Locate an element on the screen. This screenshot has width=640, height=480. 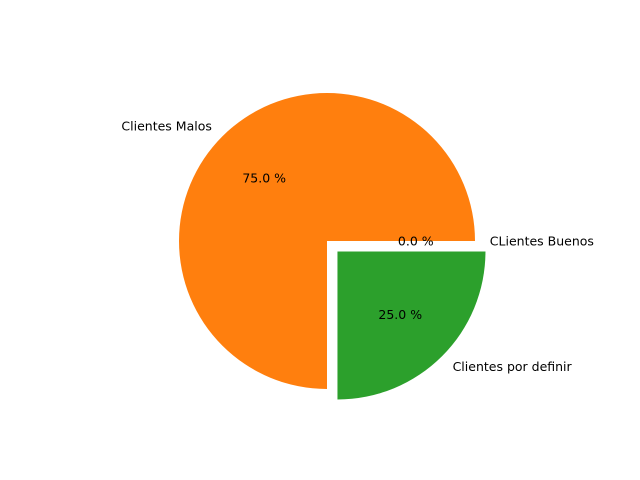
slice-label-clientes-por-definir: Clientes por definir is located at coordinates (513, 366).